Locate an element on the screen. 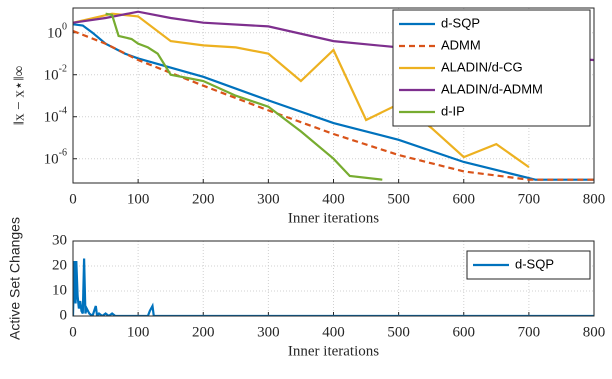 This screenshot has width=612, height=379. legend-label: d-IP is located at coordinates (453, 110).